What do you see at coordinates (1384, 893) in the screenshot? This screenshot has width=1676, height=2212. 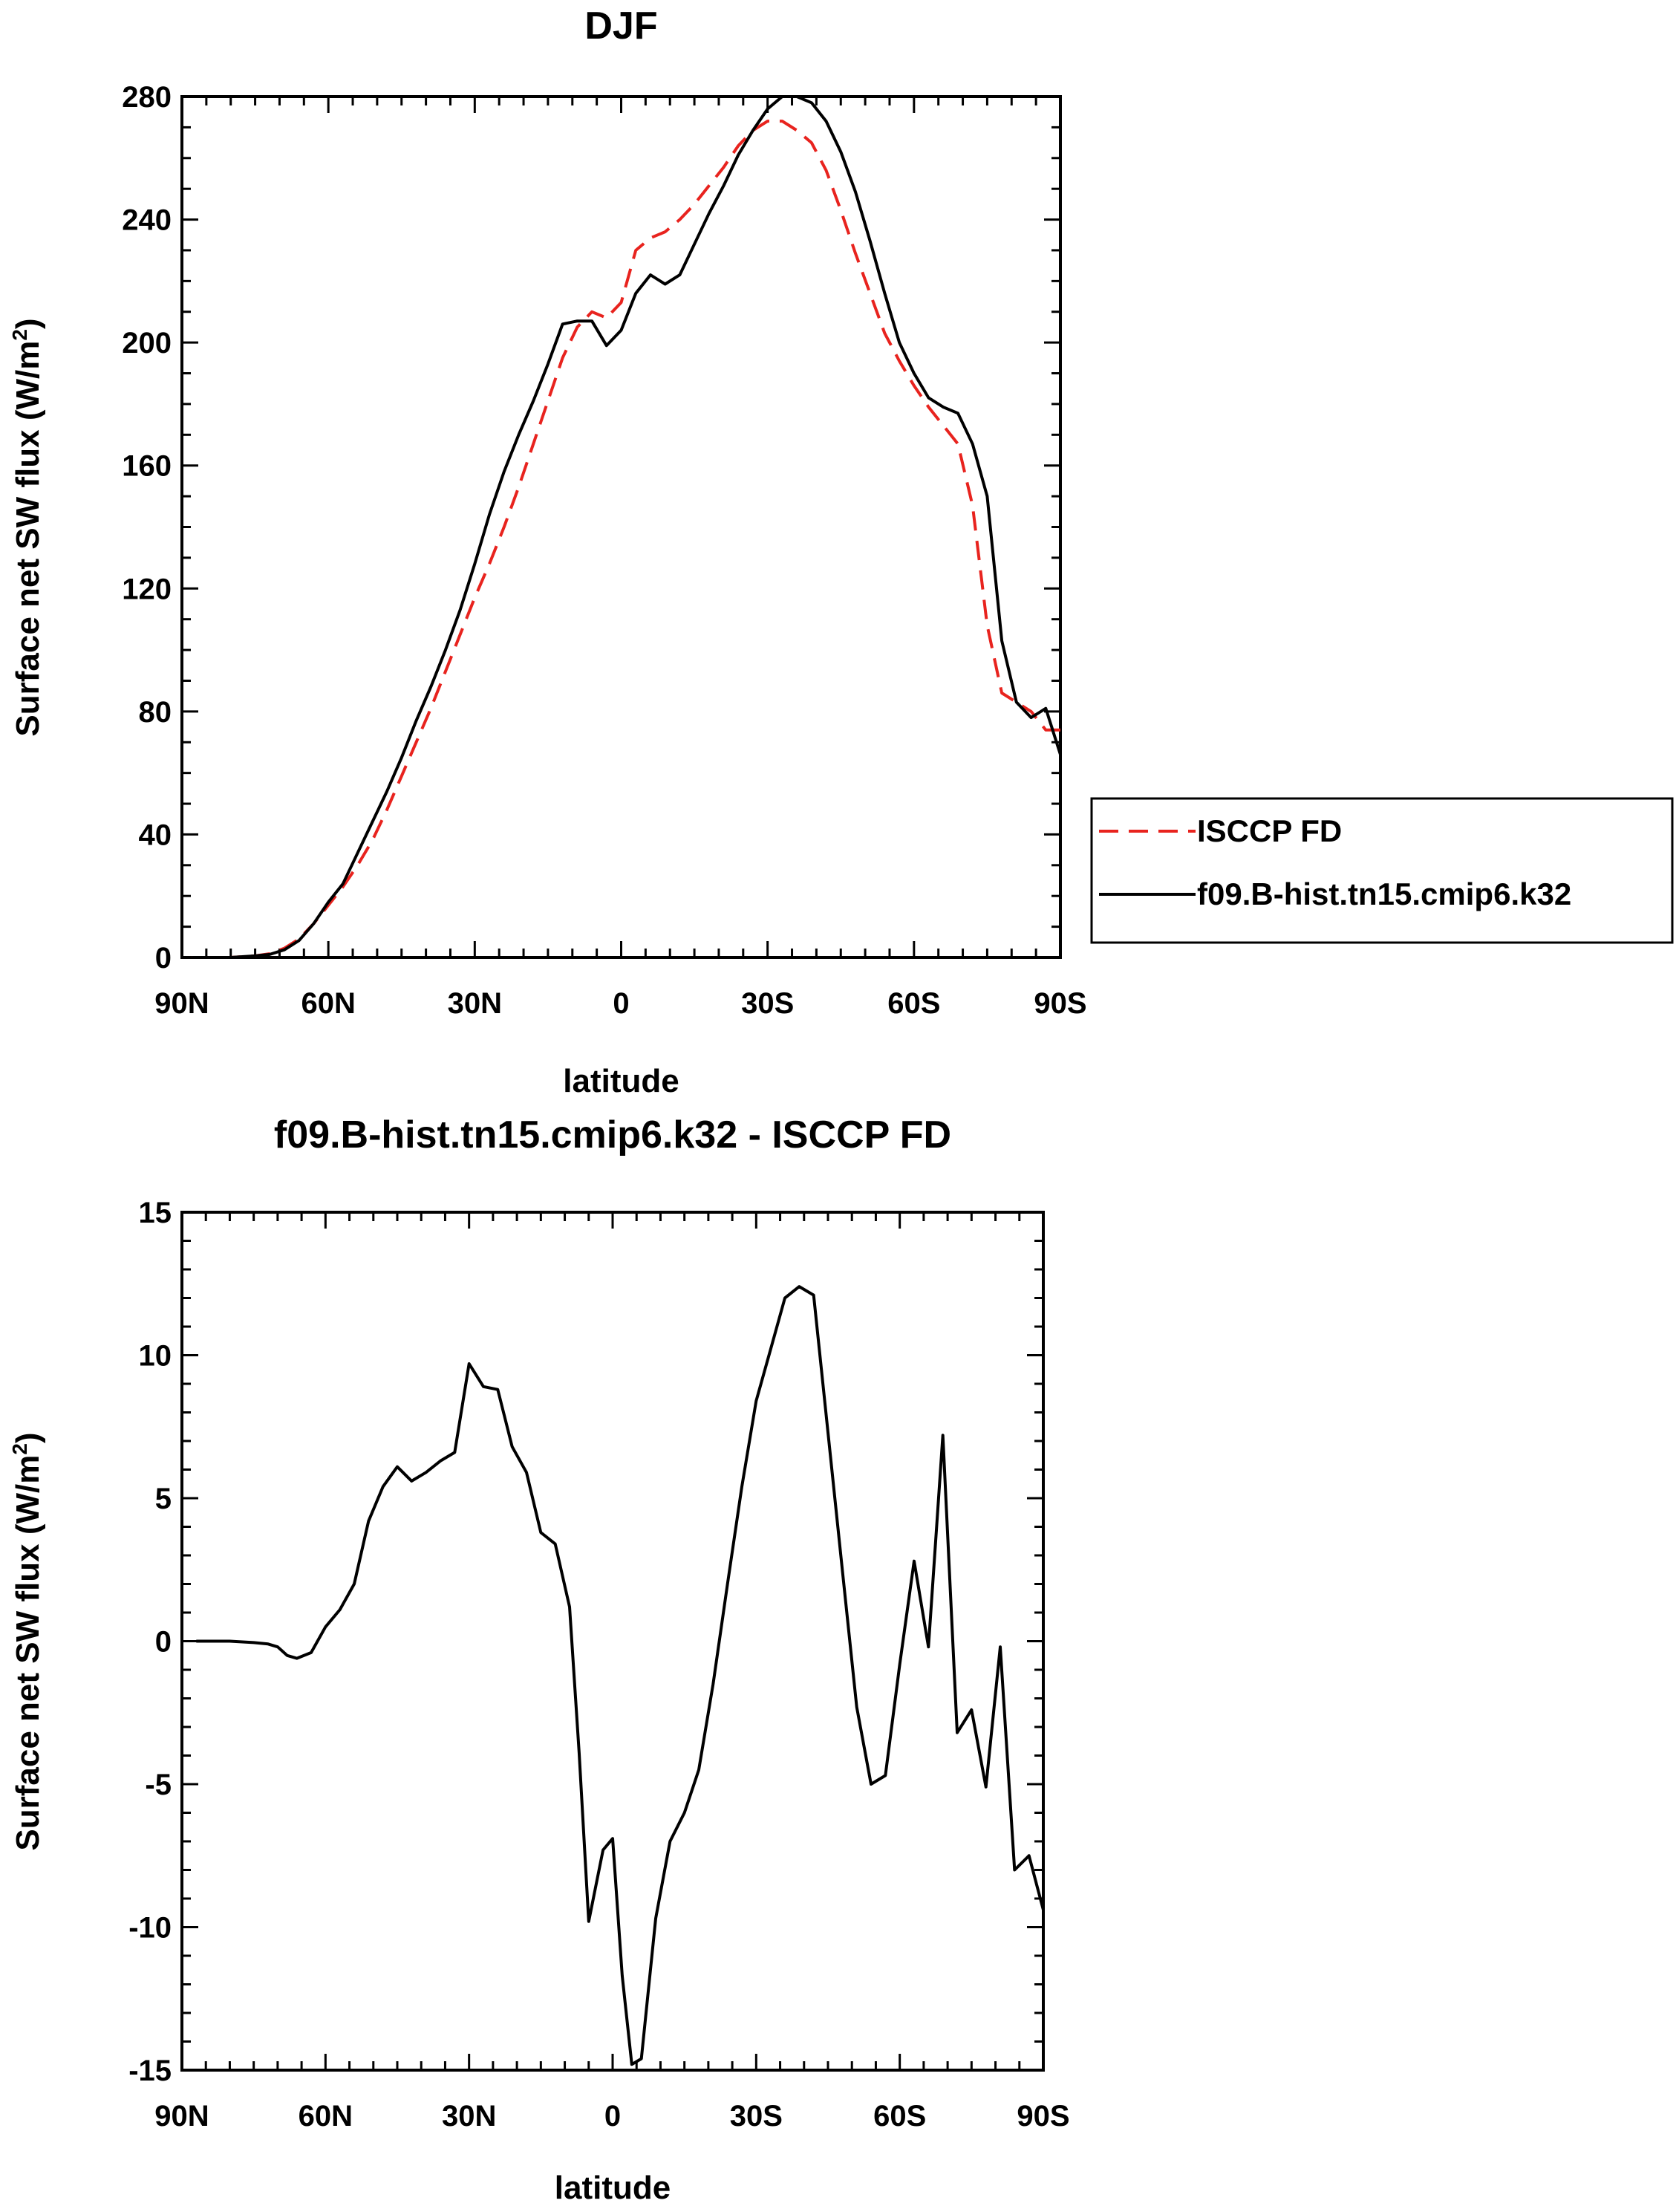 I see `legend-label: f09.B-hist.tn15.cmip6.k32` at bounding box center [1384, 893].